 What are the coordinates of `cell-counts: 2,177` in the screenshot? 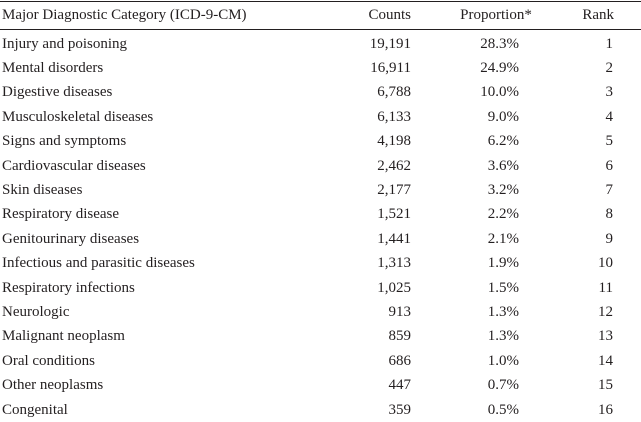 It's located at (394, 190).